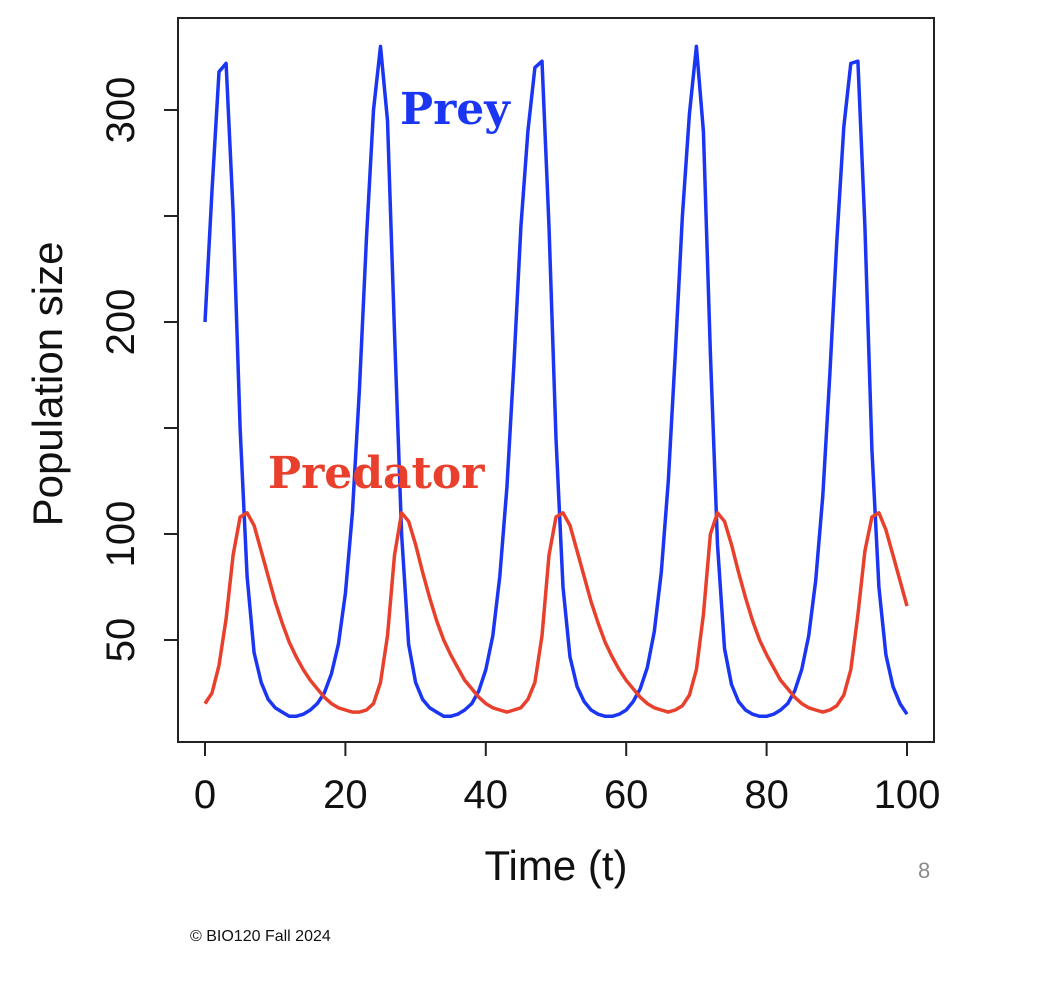  I want to click on page-number: 8, so click(924, 870).